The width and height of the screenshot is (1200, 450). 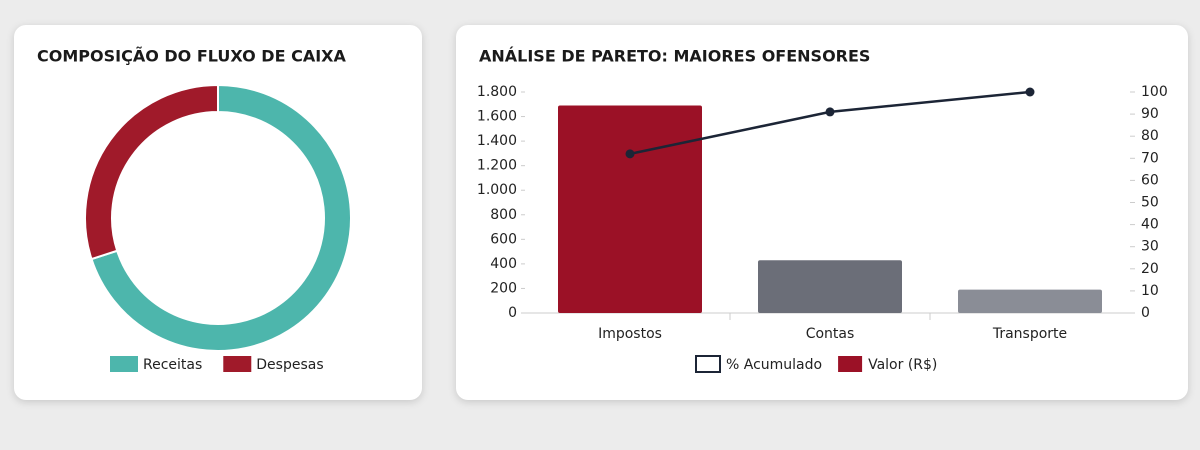 I want to click on y2-tick-label: 20, so click(x=1150, y=269).